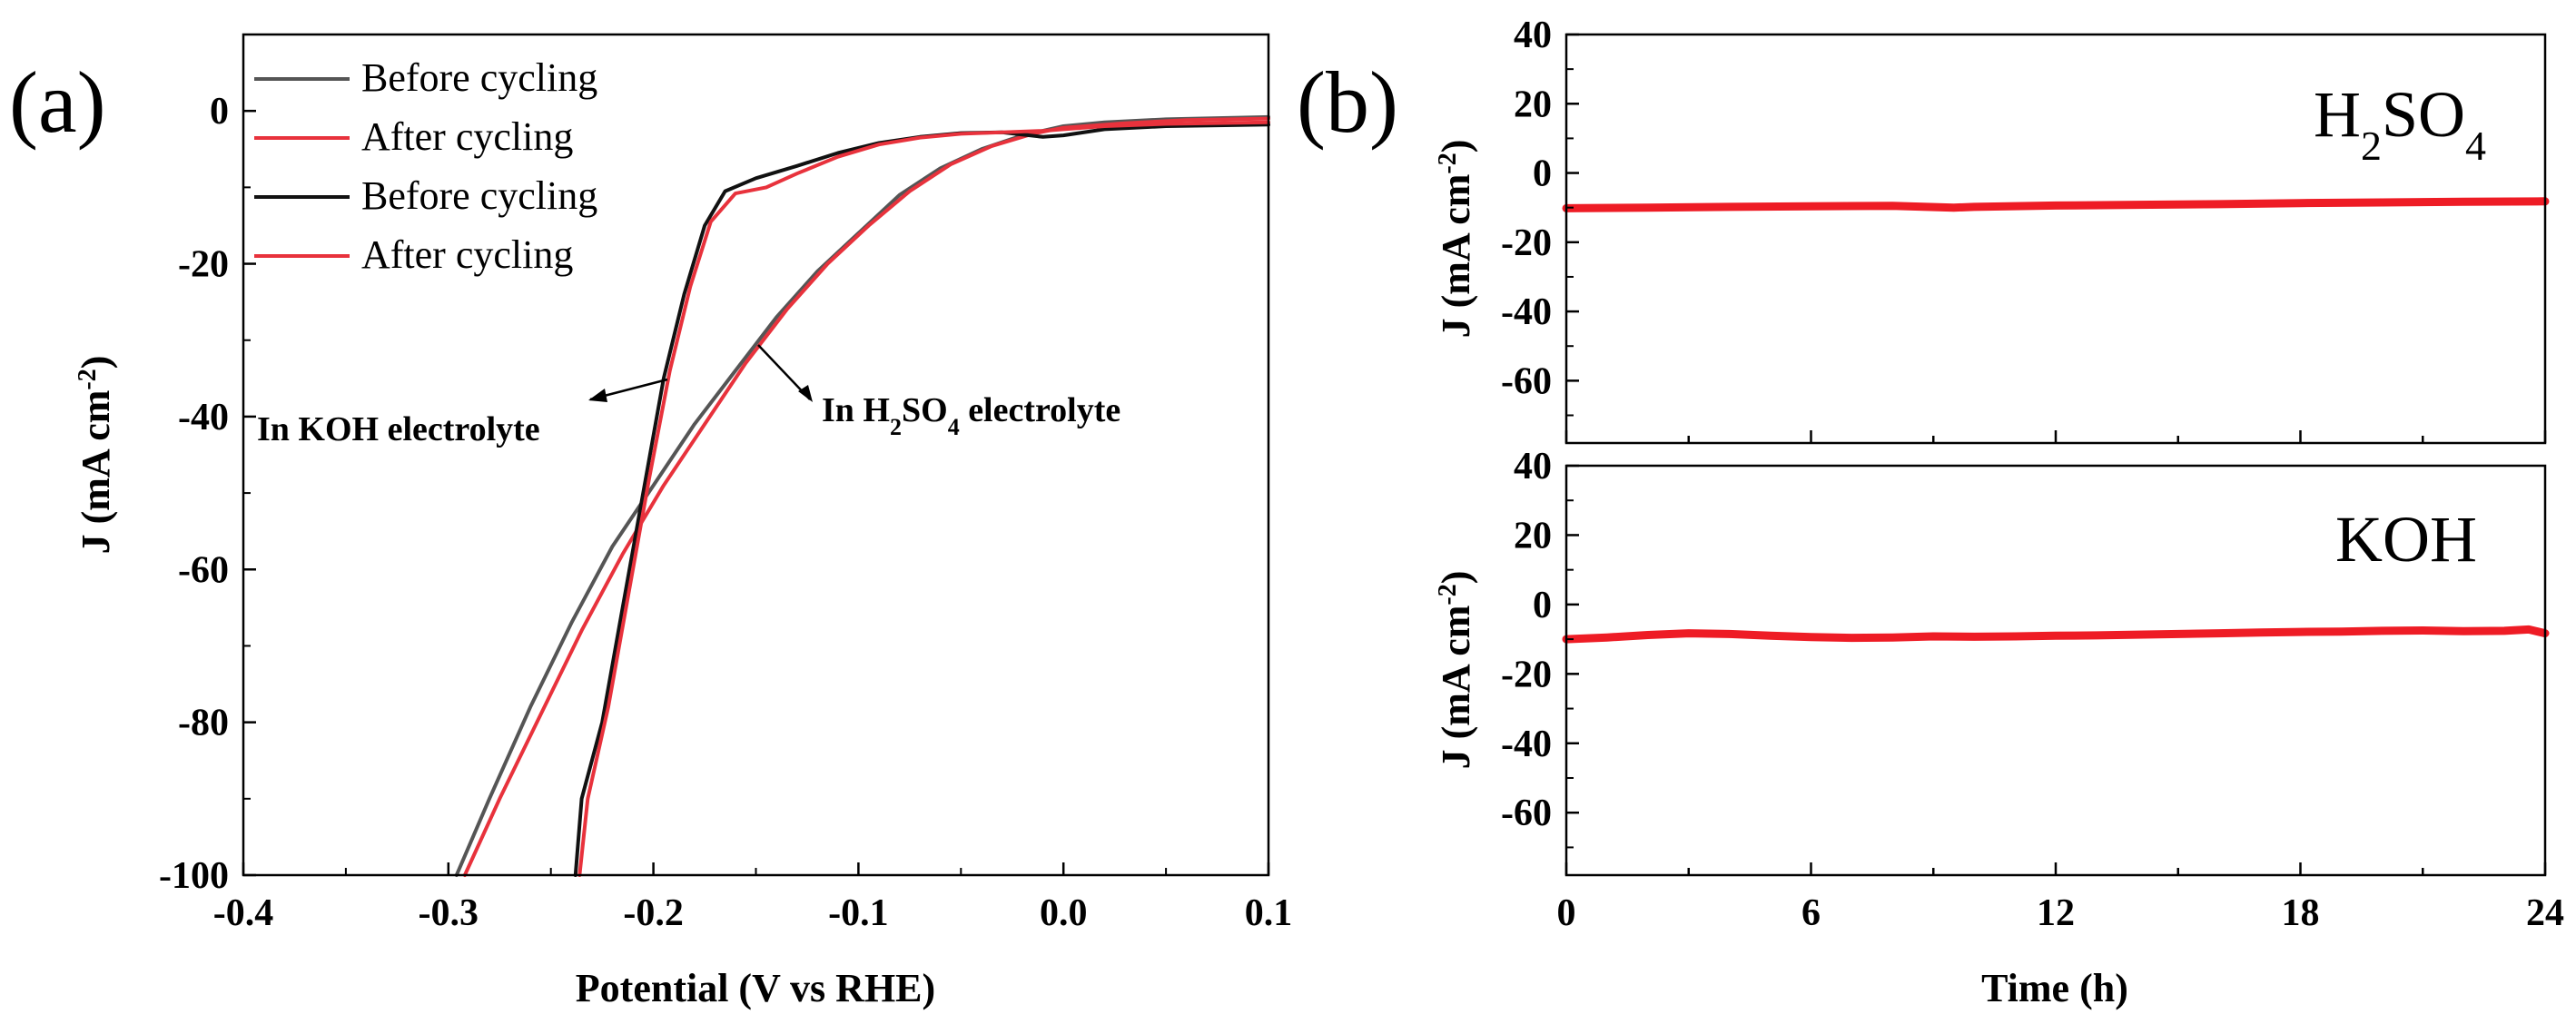 The image size is (2576, 1034). Describe the element at coordinates (1540, 647) in the screenshot. I see `panel-b-bottom-yticks: 40 20 0 -20 -40 -60` at that location.